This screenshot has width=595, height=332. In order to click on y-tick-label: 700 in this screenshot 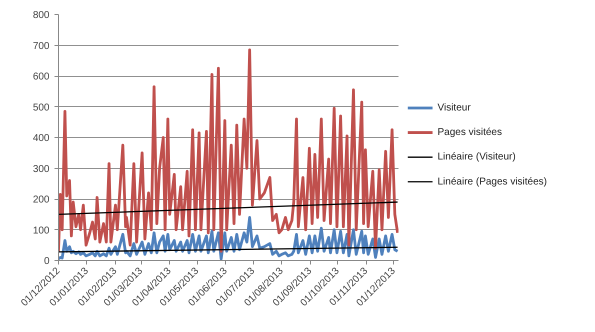, I will do `click(41, 46)`.